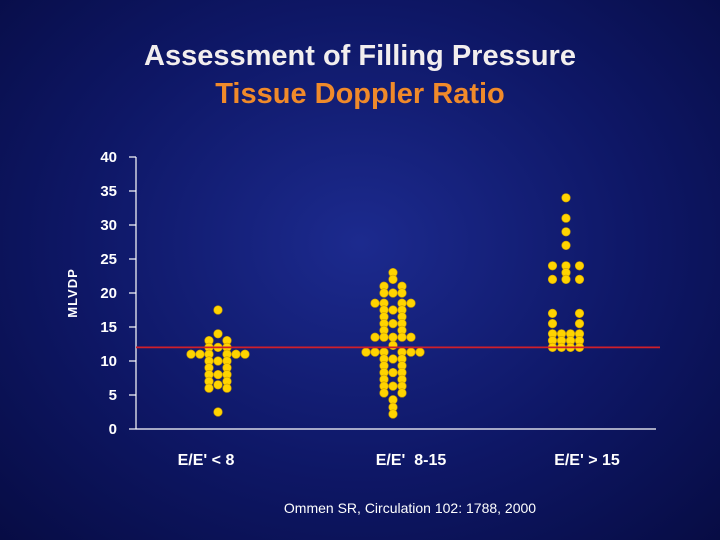 The image size is (720, 540). Describe the element at coordinates (410, 508) in the screenshot. I see `citation: Ommen SR, Circulation 102: 1788, 2000` at that location.